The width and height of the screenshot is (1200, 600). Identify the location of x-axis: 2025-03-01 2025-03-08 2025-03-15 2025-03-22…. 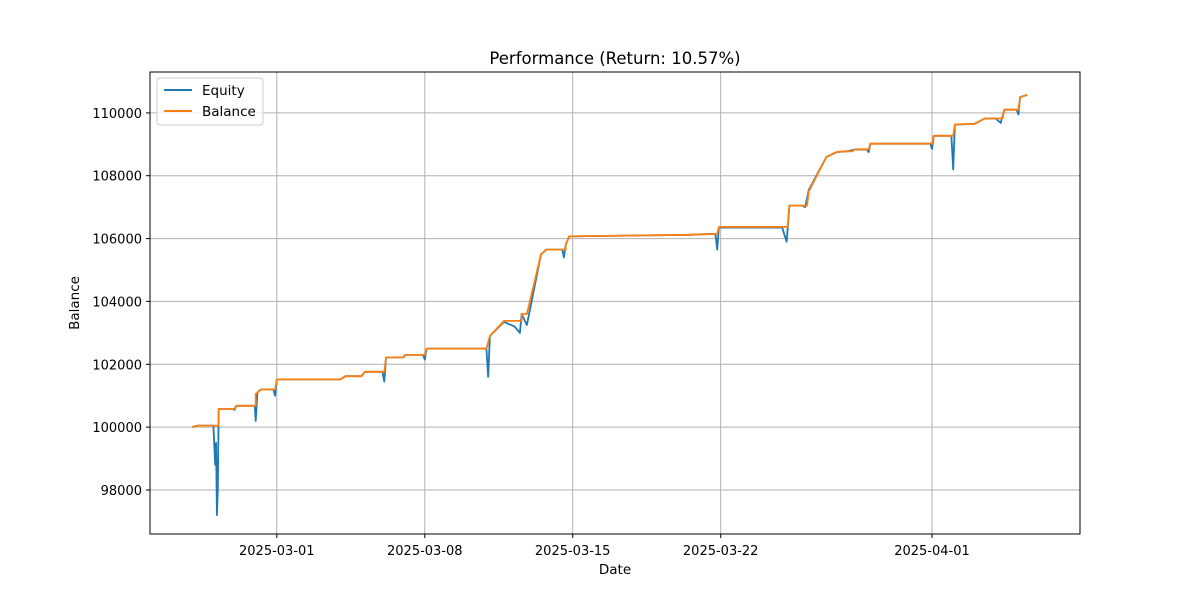
(604, 546).